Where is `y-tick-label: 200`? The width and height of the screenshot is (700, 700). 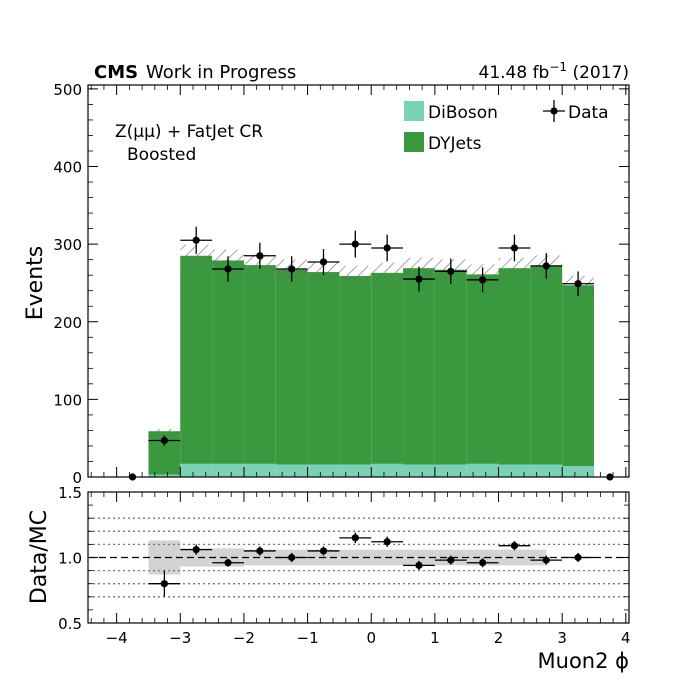 y-tick-label: 200 is located at coordinates (67, 323).